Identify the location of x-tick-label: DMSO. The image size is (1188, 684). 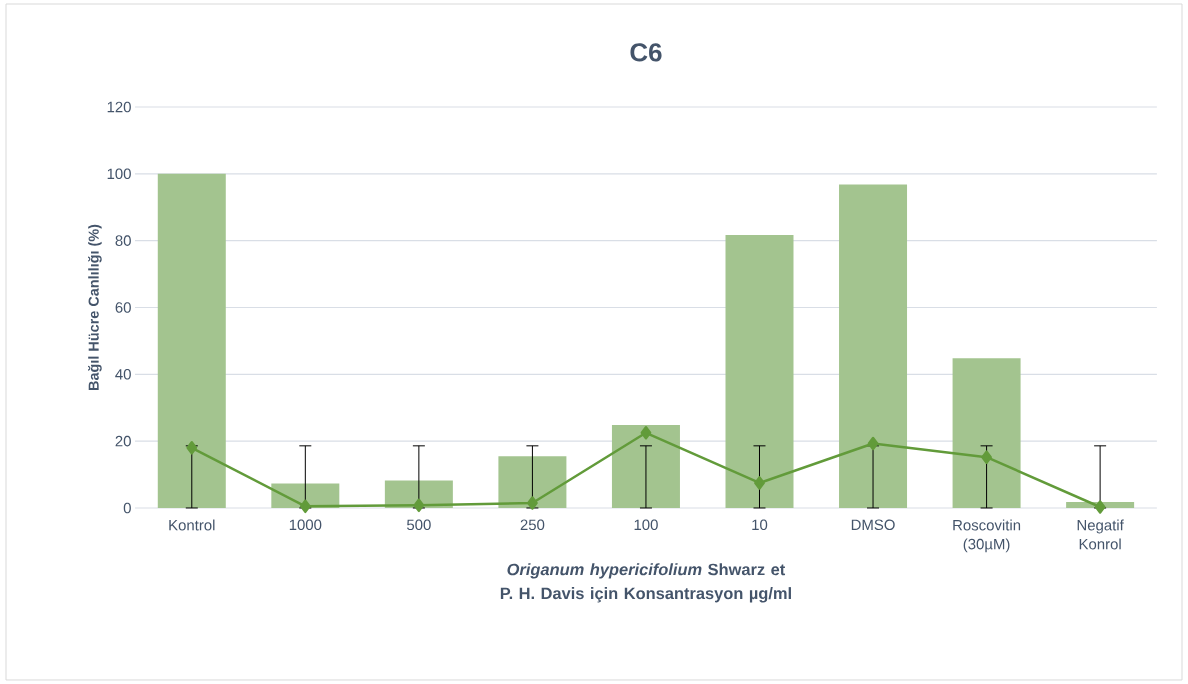
(873, 525).